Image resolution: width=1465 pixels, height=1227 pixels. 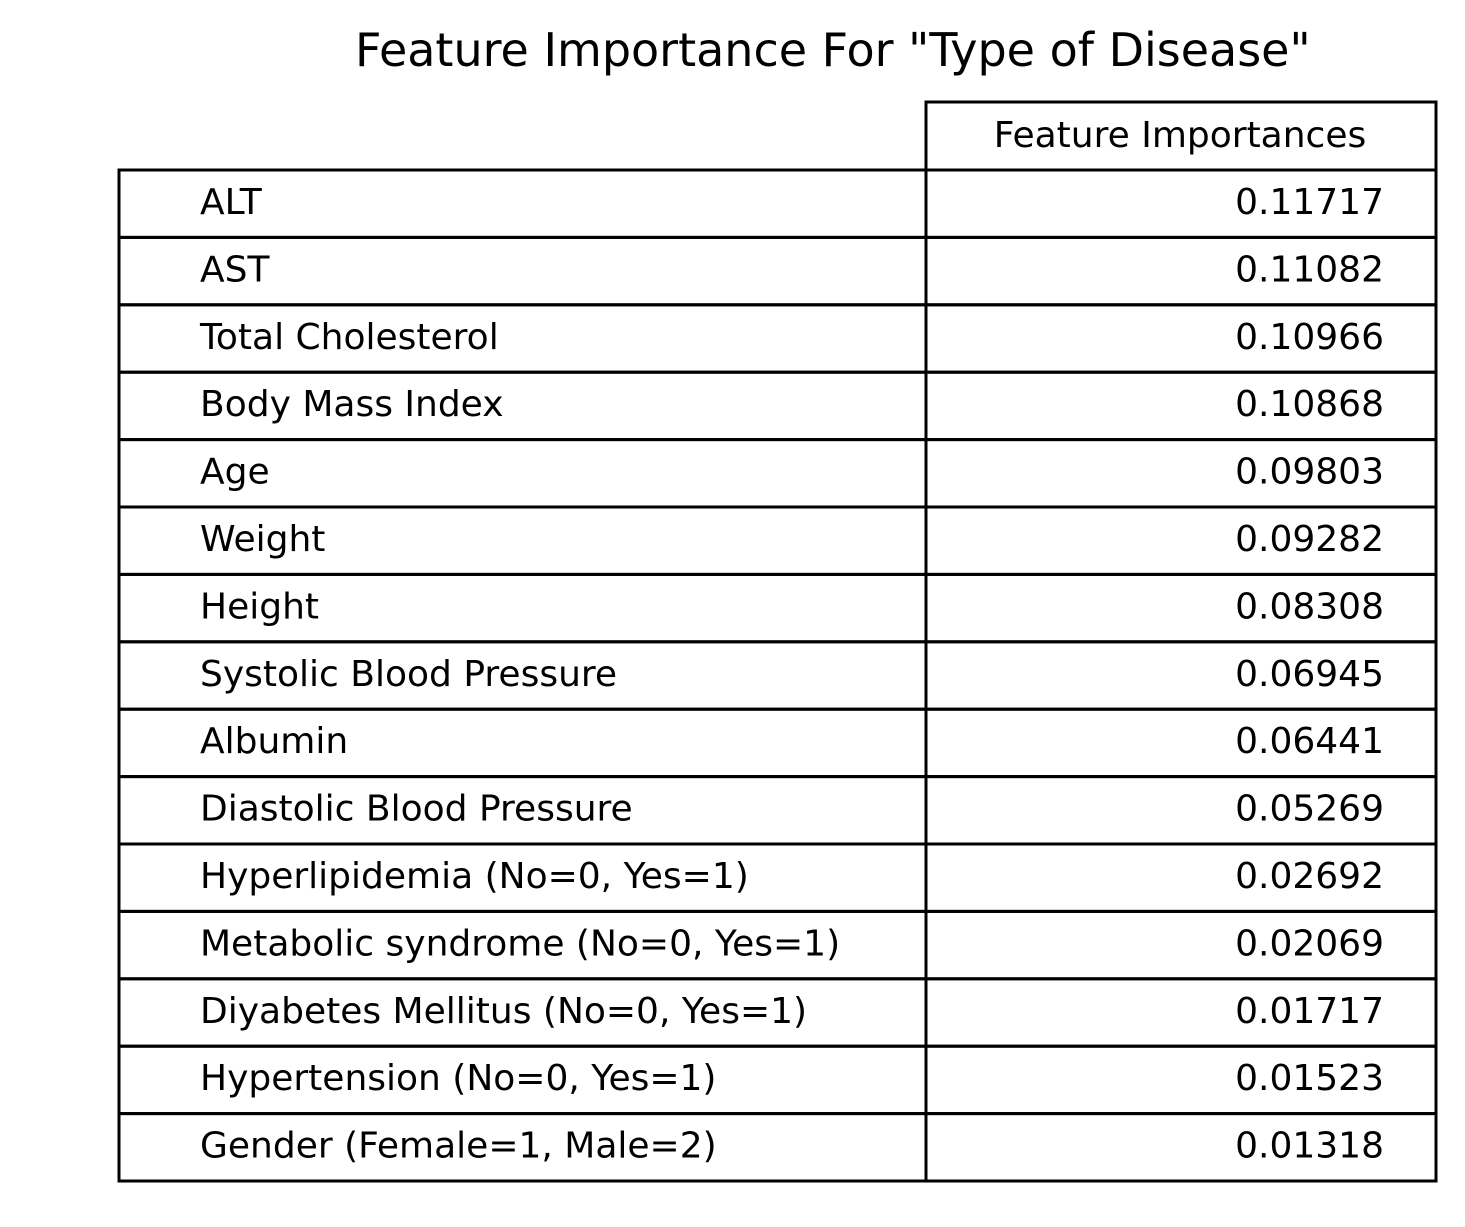 I want to click on row-label: Diastolic Blood Pressure, so click(x=416, y=809).